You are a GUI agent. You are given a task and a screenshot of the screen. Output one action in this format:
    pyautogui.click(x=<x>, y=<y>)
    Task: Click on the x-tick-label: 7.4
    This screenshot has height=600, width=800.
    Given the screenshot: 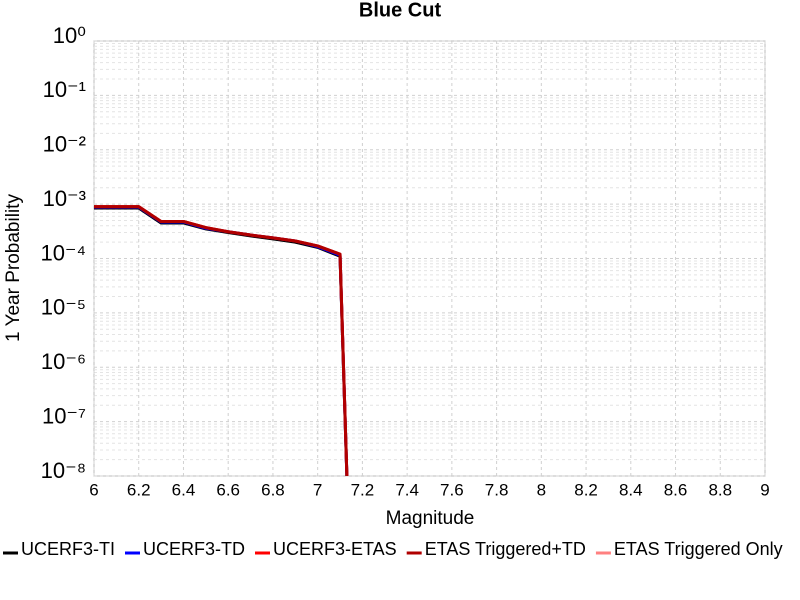 What is the action you would take?
    pyautogui.click(x=407, y=489)
    